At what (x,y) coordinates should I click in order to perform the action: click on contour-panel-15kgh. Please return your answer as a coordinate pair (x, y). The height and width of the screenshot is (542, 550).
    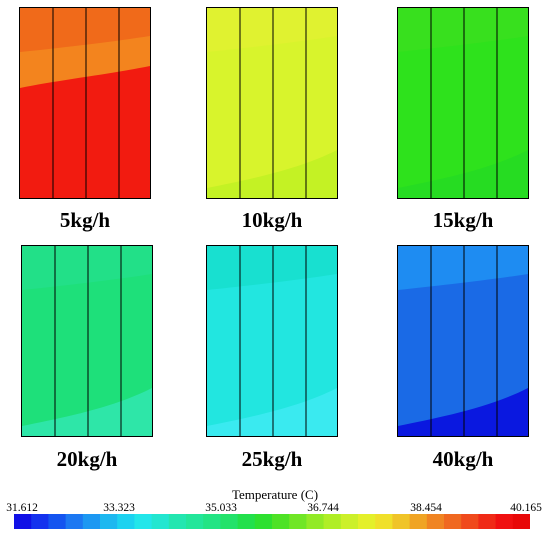
    Looking at the image, I should click on (463, 103).